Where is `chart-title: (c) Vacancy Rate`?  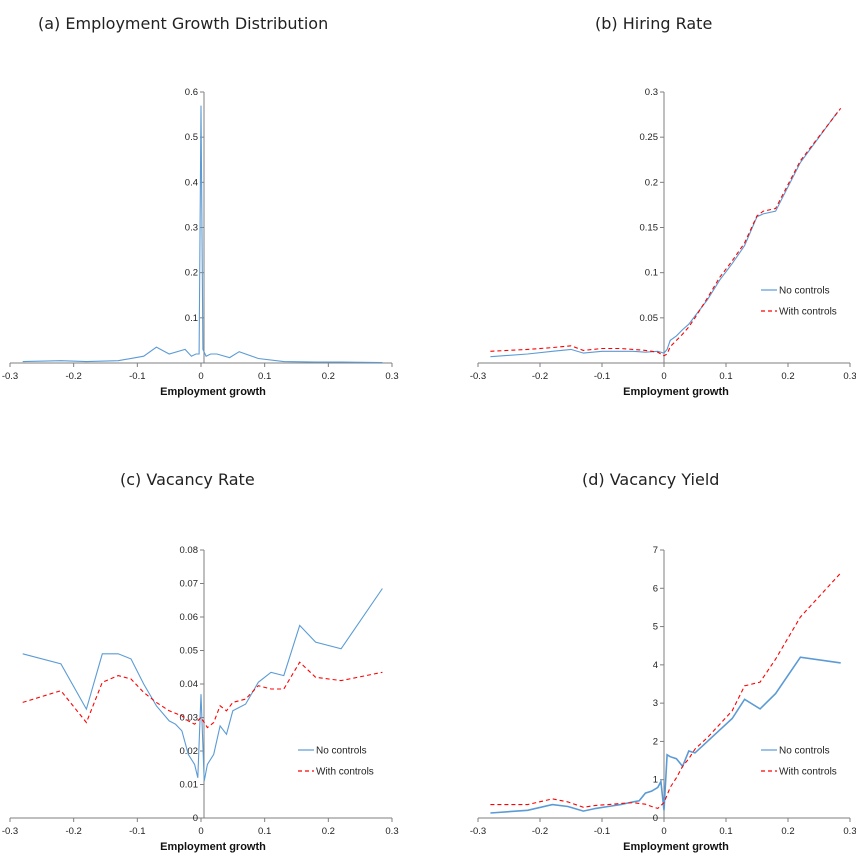 chart-title: (c) Vacancy Rate is located at coordinates (187, 479).